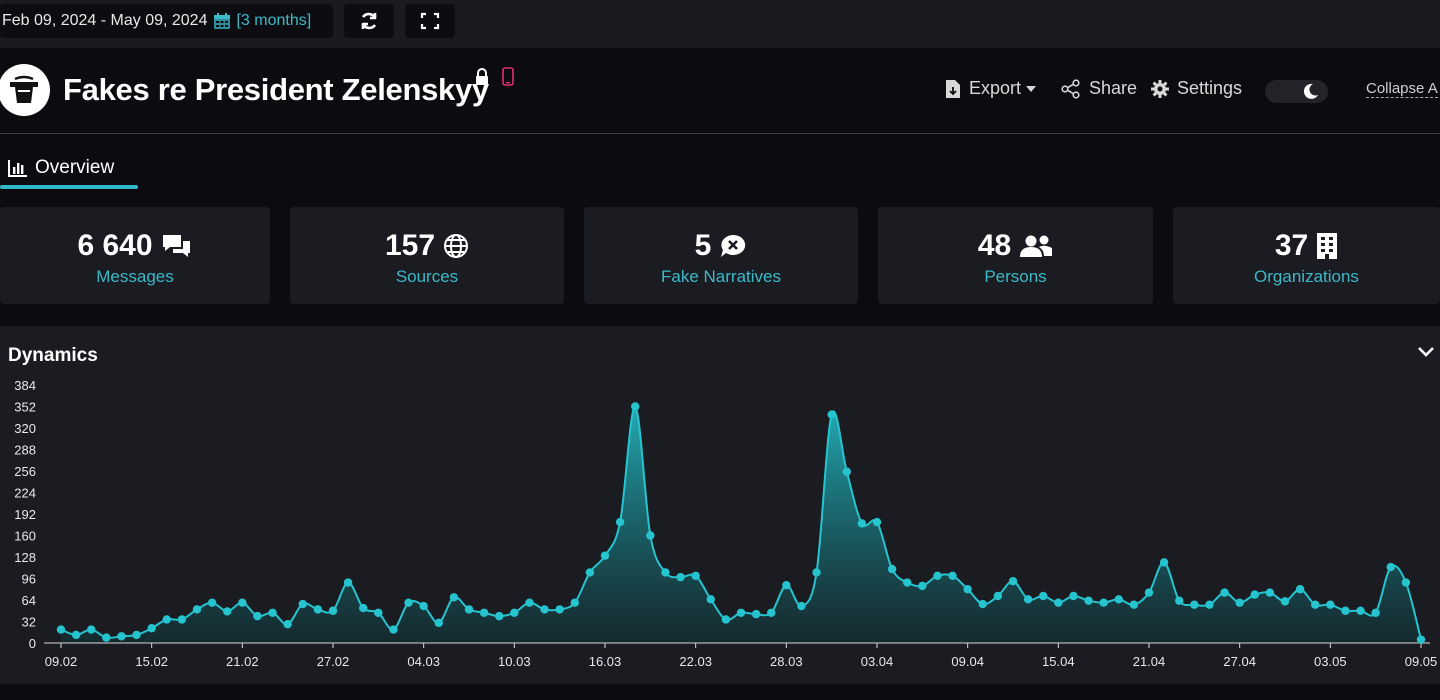 This screenshot has height=700, width=1440. Describe the element at coordinates (369, 21) in the screenshot. I see `refresh-button` at that location.